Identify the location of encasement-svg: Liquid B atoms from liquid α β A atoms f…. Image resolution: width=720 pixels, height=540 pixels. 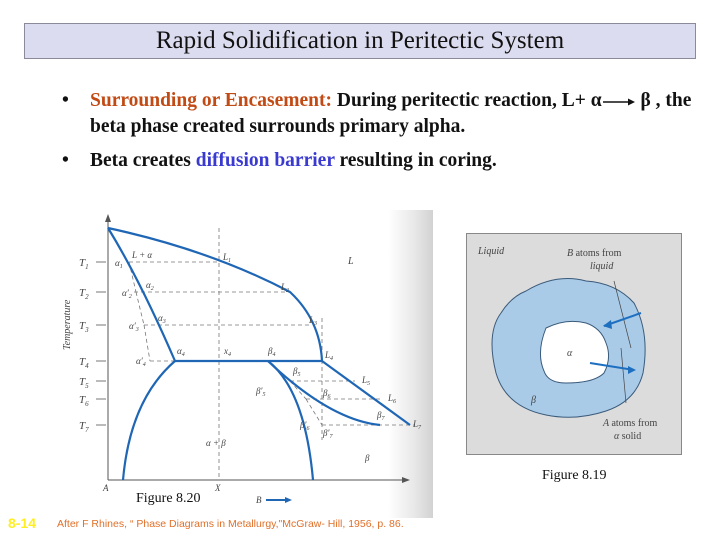
(574, 344).